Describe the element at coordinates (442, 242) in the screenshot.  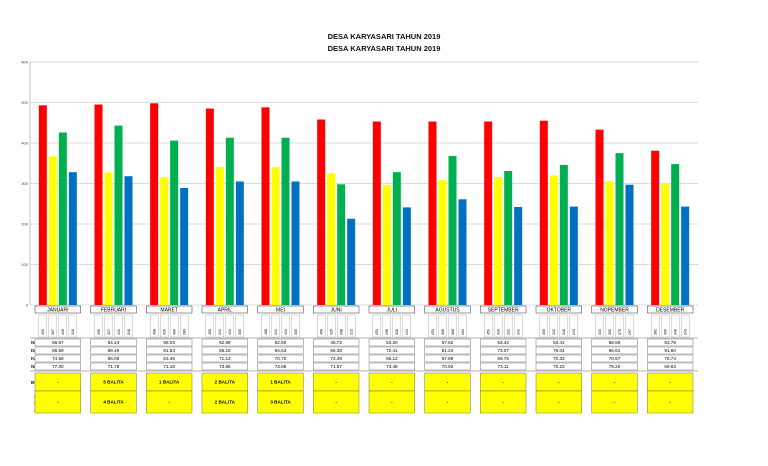
I see `bar-agustus-k` at that location.